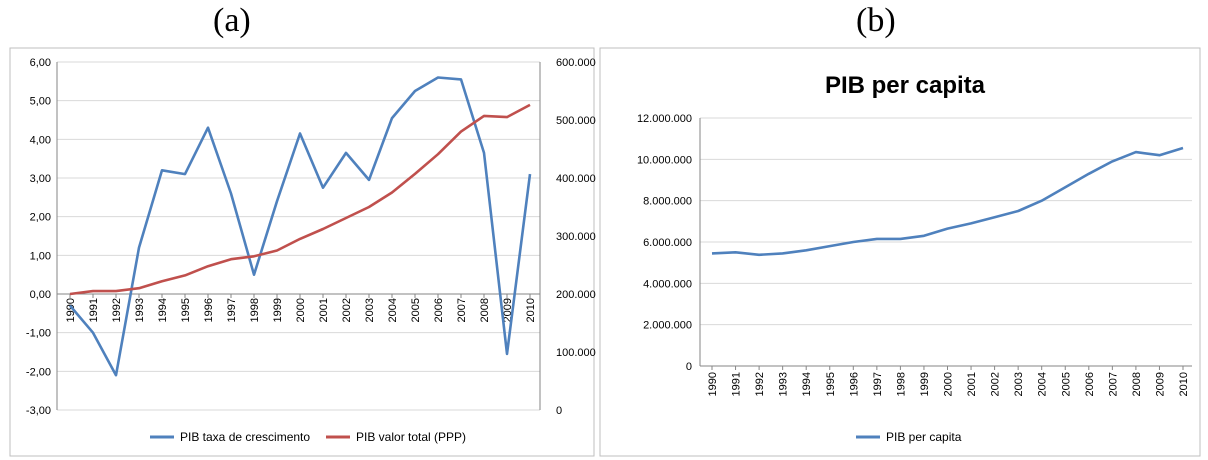 The image size is (1208, 460). What do you see at coordinates (664, 160) in the screenshot?
I see `chart-b-y-tick-label: 10.000.000` at bounding box center [664, 160].